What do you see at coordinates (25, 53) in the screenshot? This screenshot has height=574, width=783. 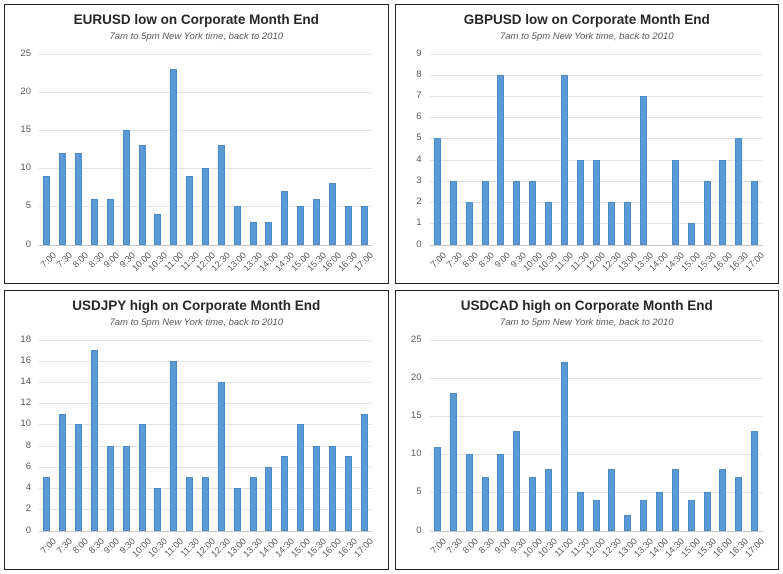 I see `y-tick-label: 25` at bounding box center [25, 53].